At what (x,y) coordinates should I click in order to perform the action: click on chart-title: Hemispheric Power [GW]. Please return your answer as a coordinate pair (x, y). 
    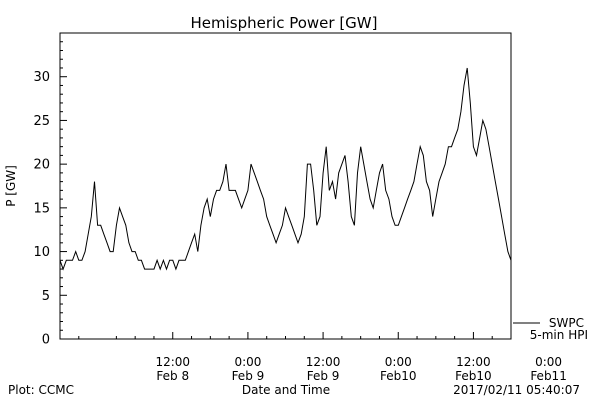
    Looking at the image, I should click on (284, 23).